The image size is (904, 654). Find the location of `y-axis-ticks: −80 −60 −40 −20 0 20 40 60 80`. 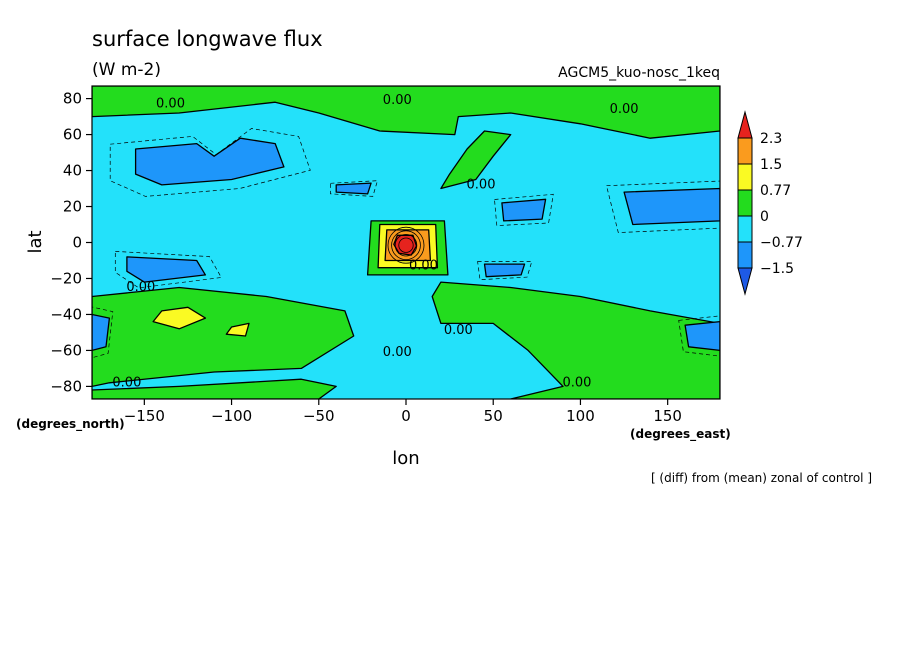

y-axis-ticks: −80 −60 −40 −20 0 20 40 60 80 is located at coordinates (71, 242).